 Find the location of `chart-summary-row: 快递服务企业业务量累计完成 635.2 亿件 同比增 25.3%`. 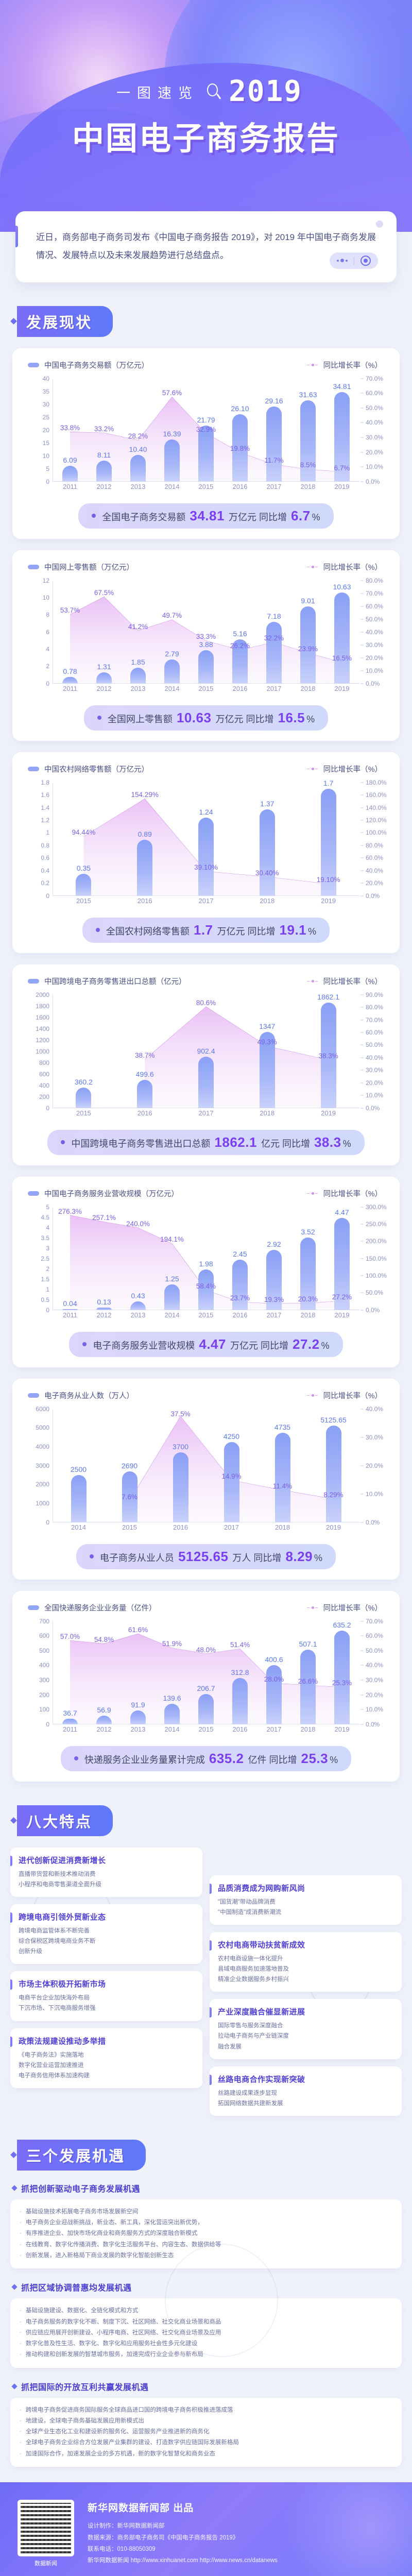

chart-summary-row: 快递服务企业业务量累计完成 635.2 亿件 同比增 25.3% is located at coordinates (206, 1758).